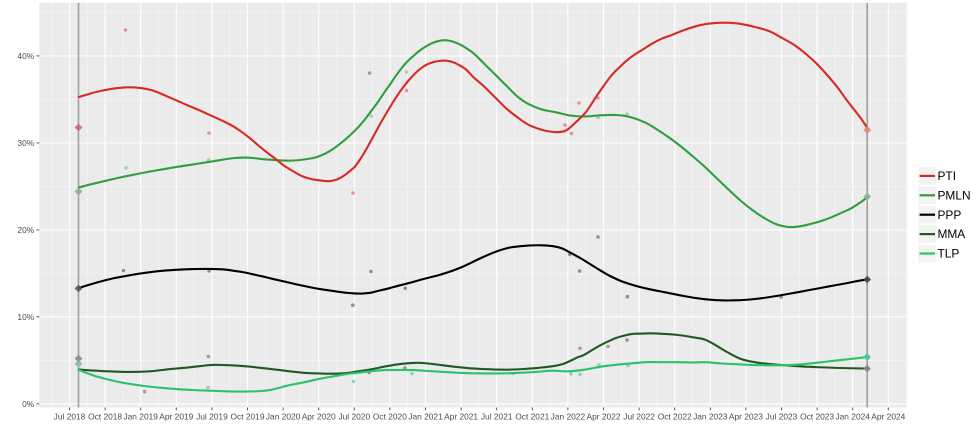 The height and width of the screenshot is (436, 979). I want to click on svg-text: Jan 2021, so click(425, 416).